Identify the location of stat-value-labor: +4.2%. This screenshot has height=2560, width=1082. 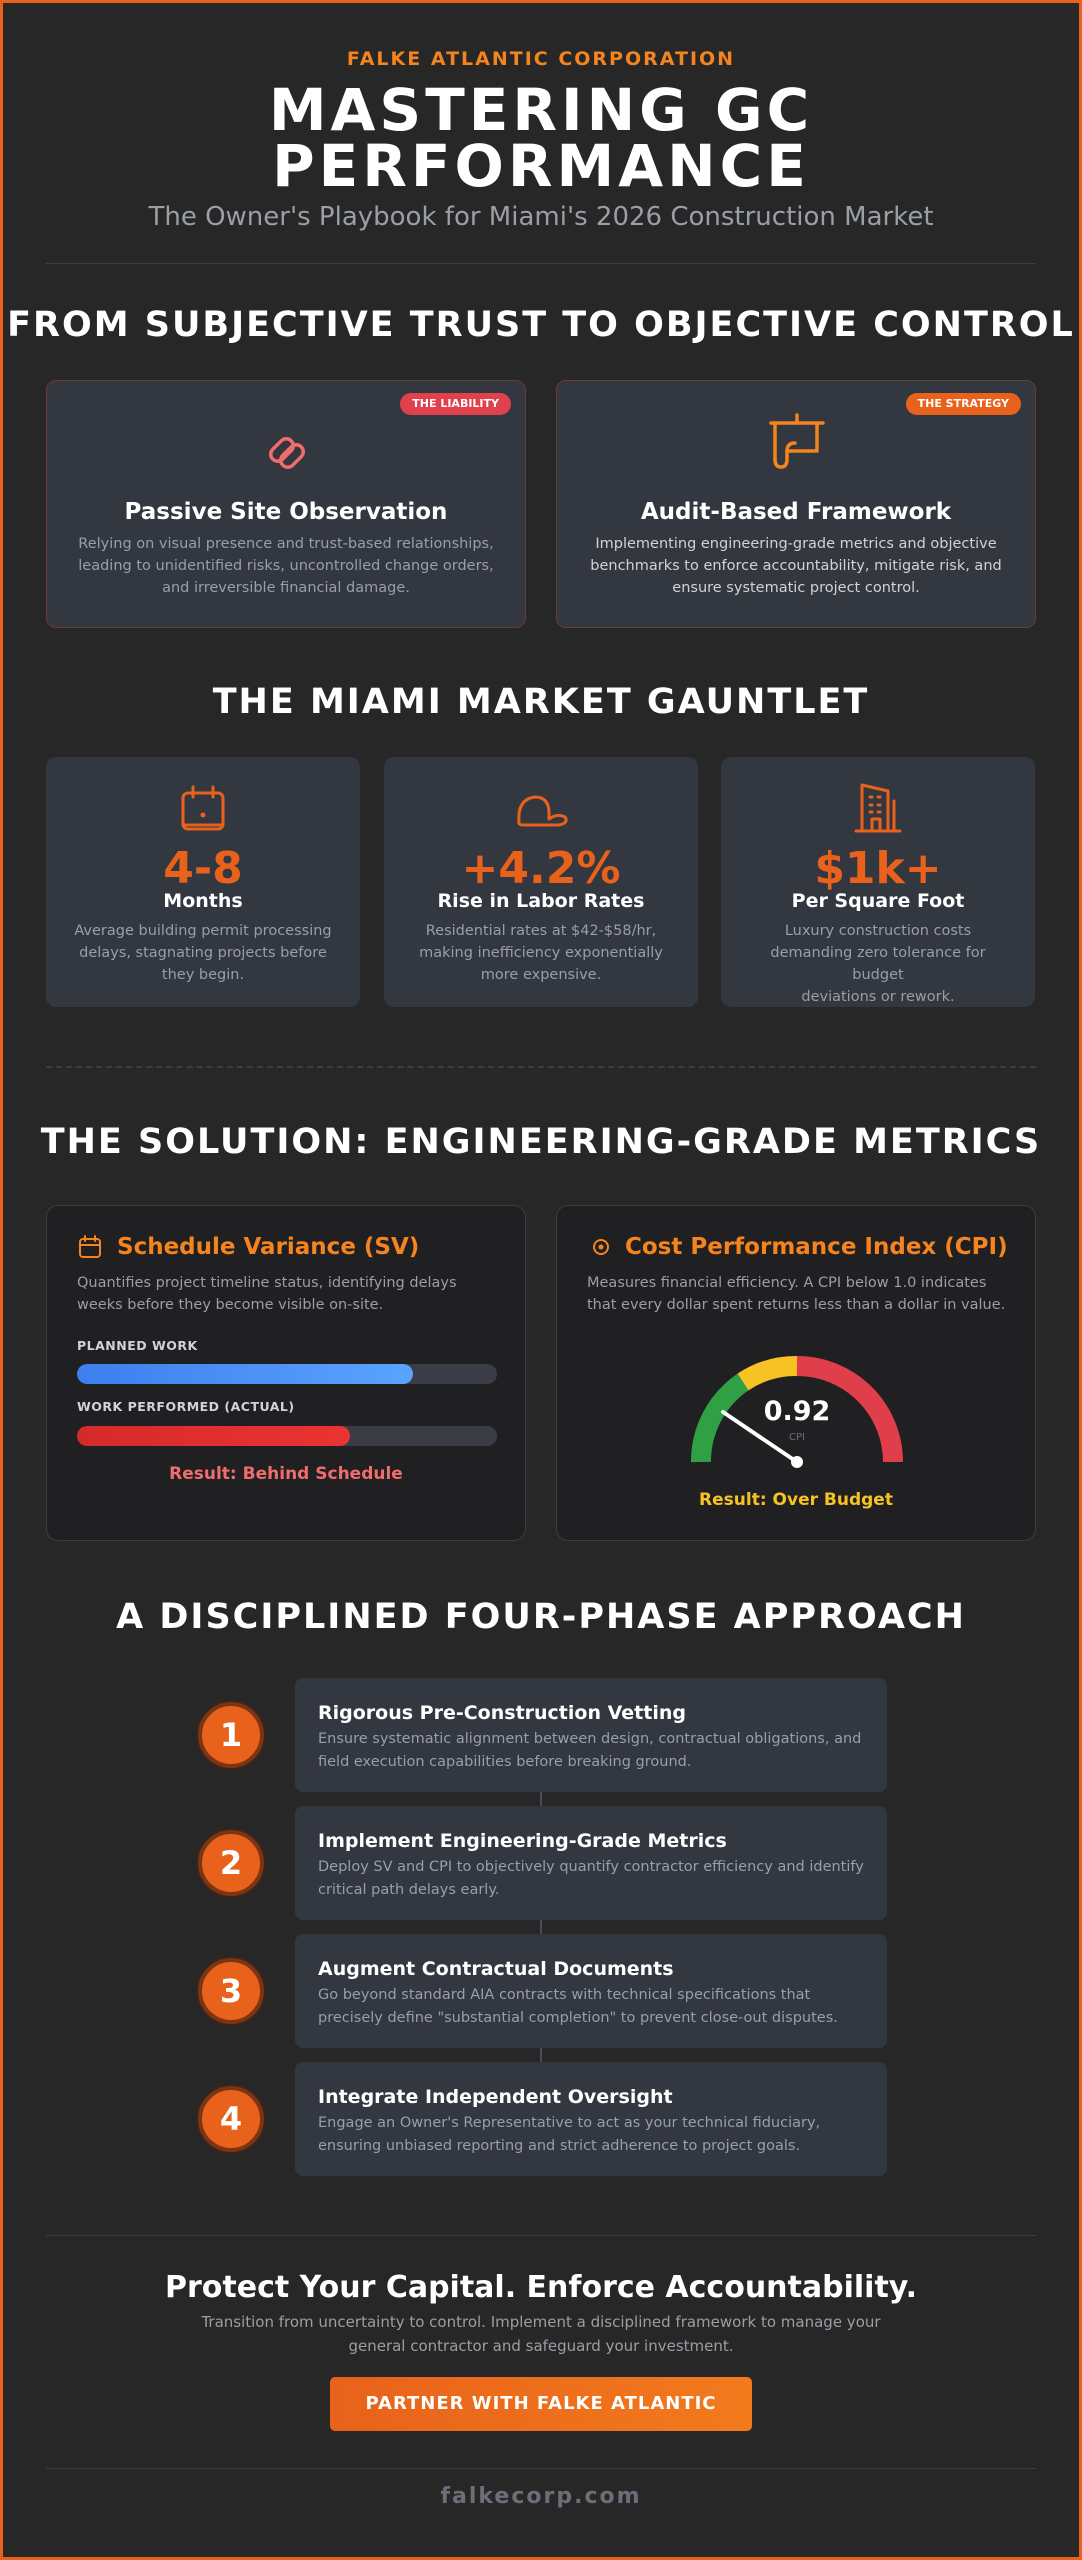
(541, 868).